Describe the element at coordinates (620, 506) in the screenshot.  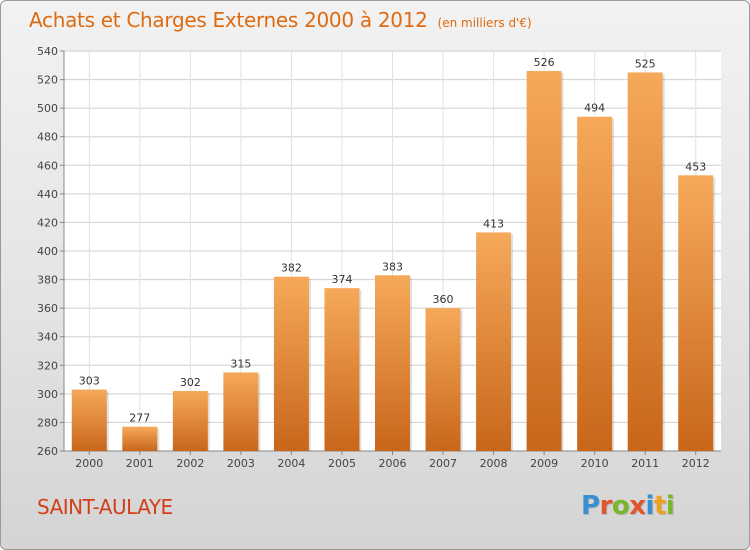
I see `logo-letter: o` at that location.